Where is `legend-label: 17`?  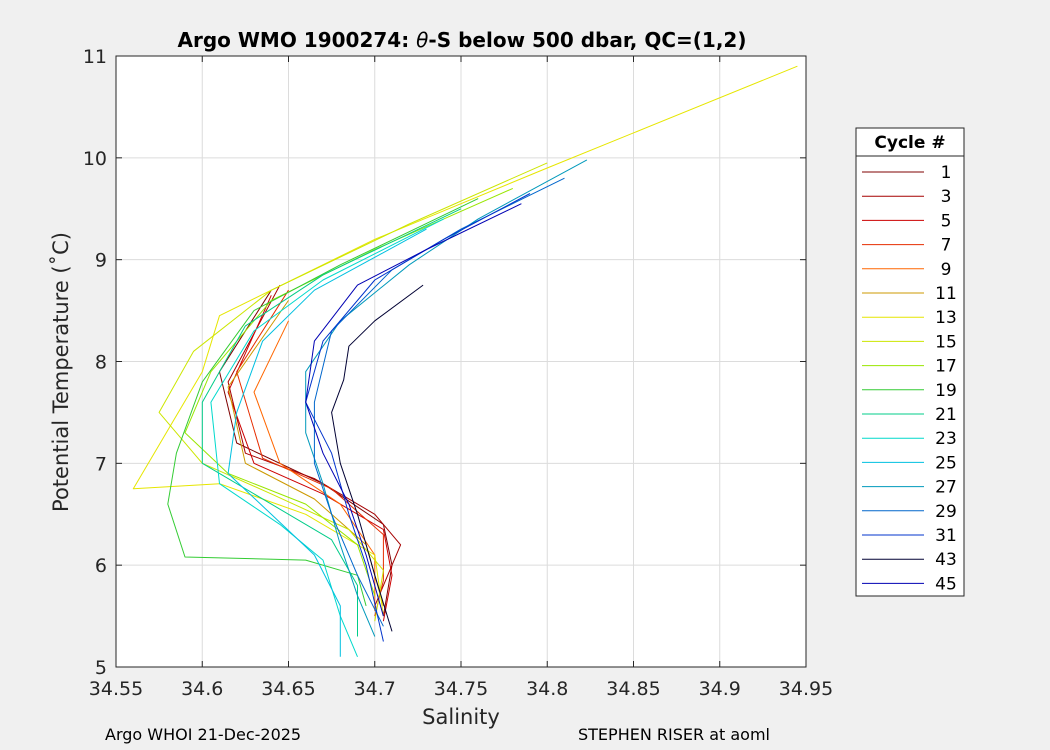 legend-label: 17 is located at coordinates (946, 367).